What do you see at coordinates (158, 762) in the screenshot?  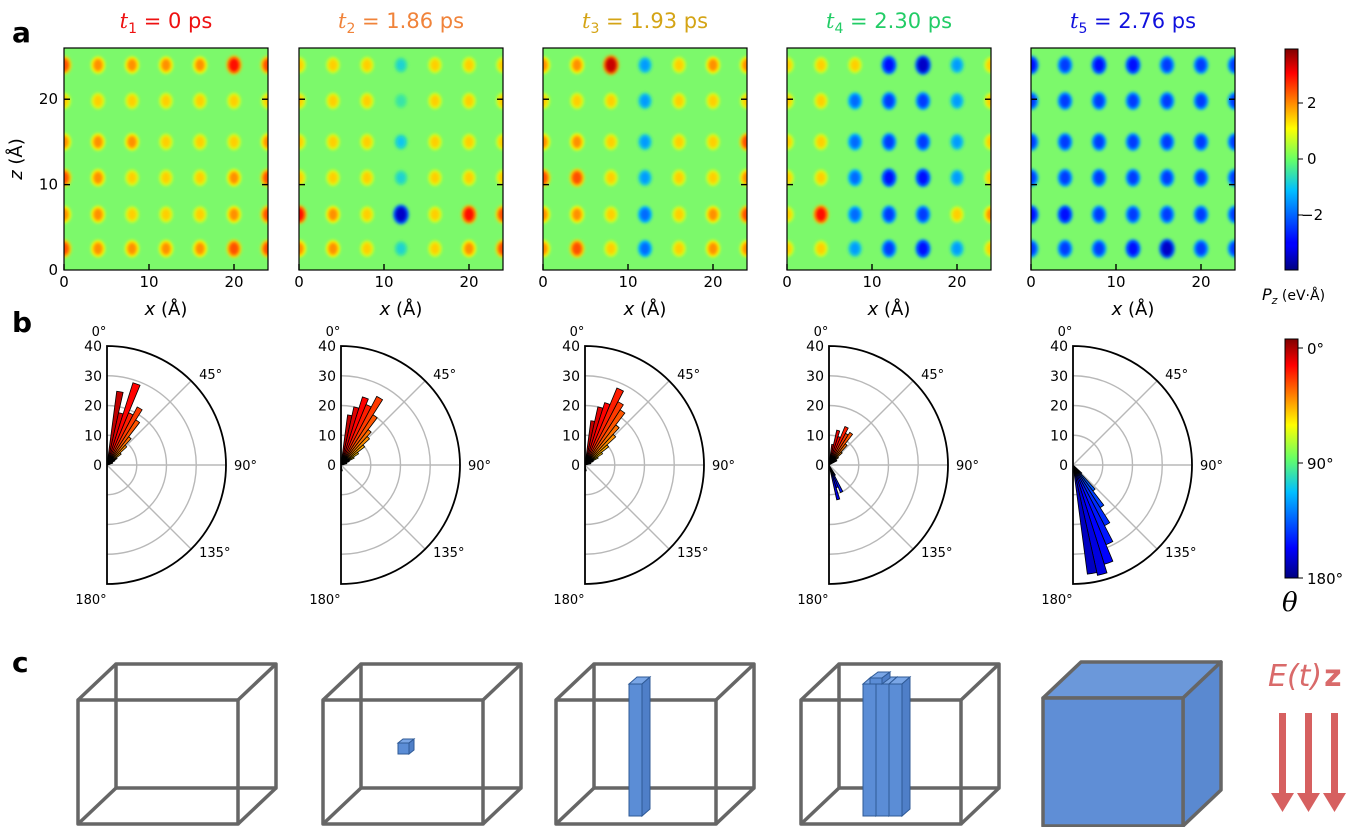 I see `cube-front-face` at bounding box center [158, 762].